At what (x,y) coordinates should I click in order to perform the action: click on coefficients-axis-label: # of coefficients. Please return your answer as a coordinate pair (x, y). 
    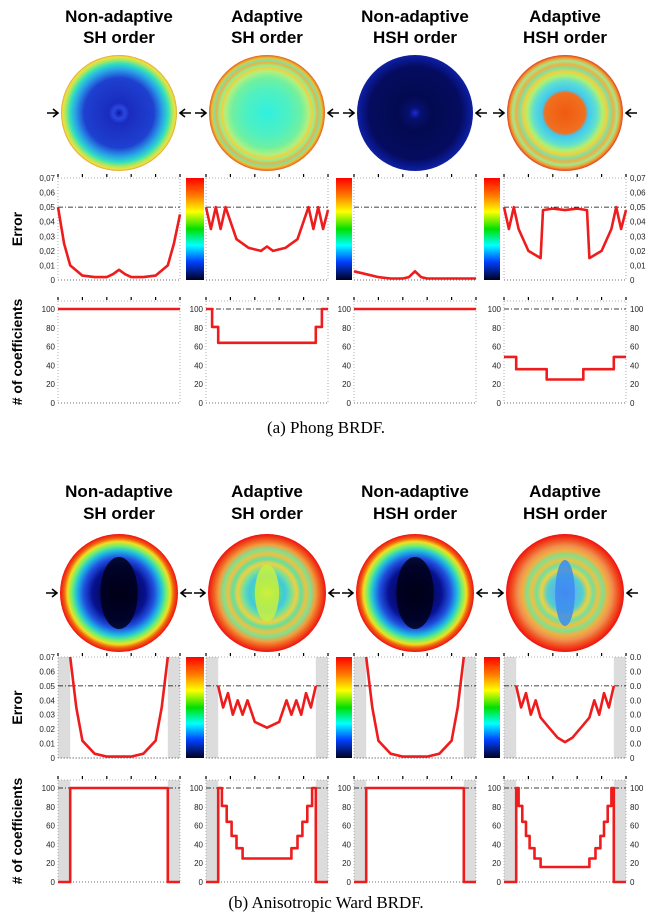
    Looking at the image, I should click on (17, 352).